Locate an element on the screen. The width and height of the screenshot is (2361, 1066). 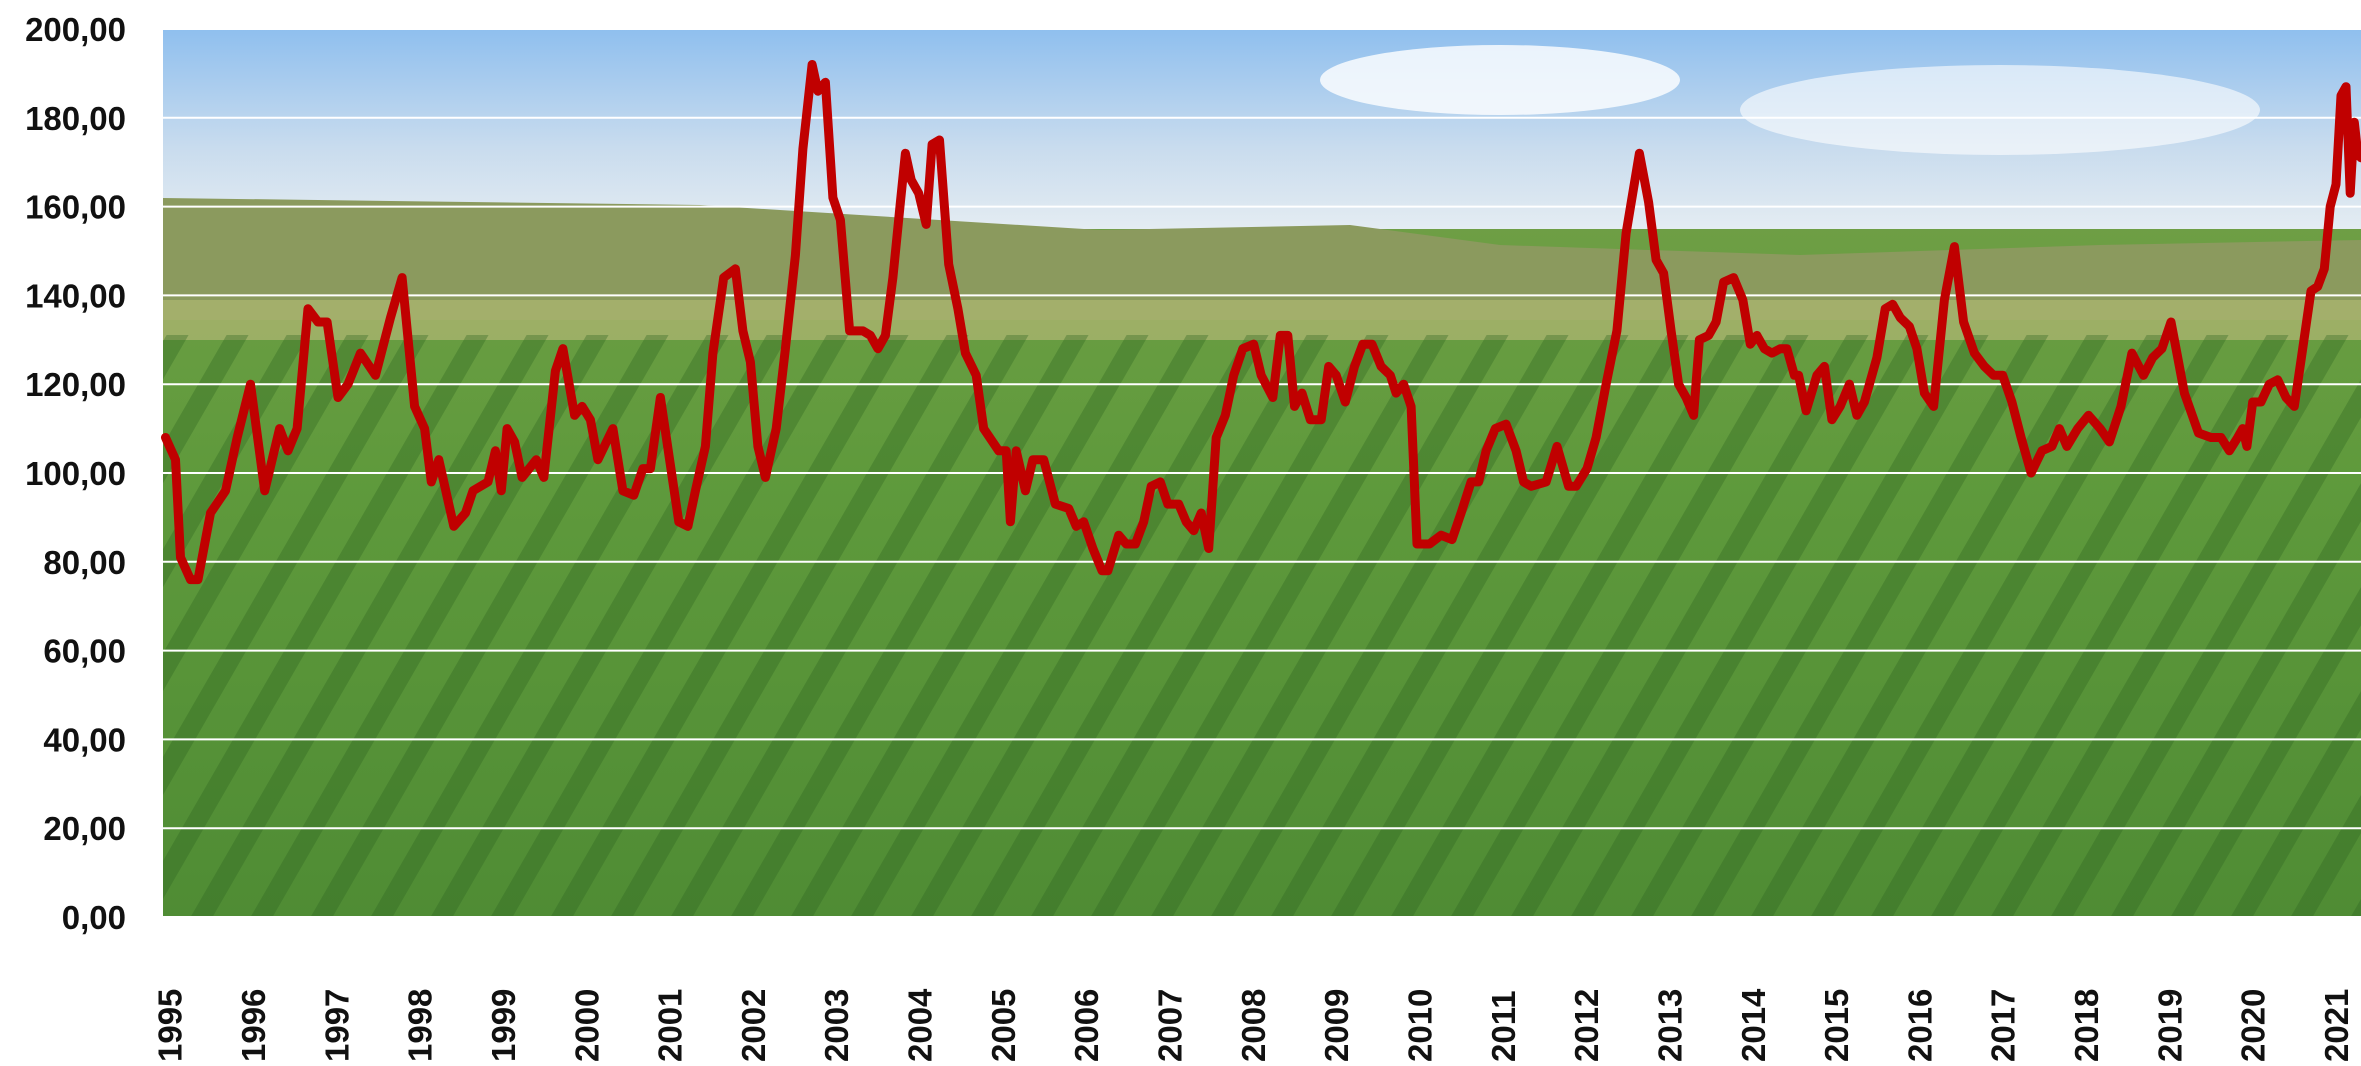
x-tick-label: 1995 is located at coordinates (170, 1025).